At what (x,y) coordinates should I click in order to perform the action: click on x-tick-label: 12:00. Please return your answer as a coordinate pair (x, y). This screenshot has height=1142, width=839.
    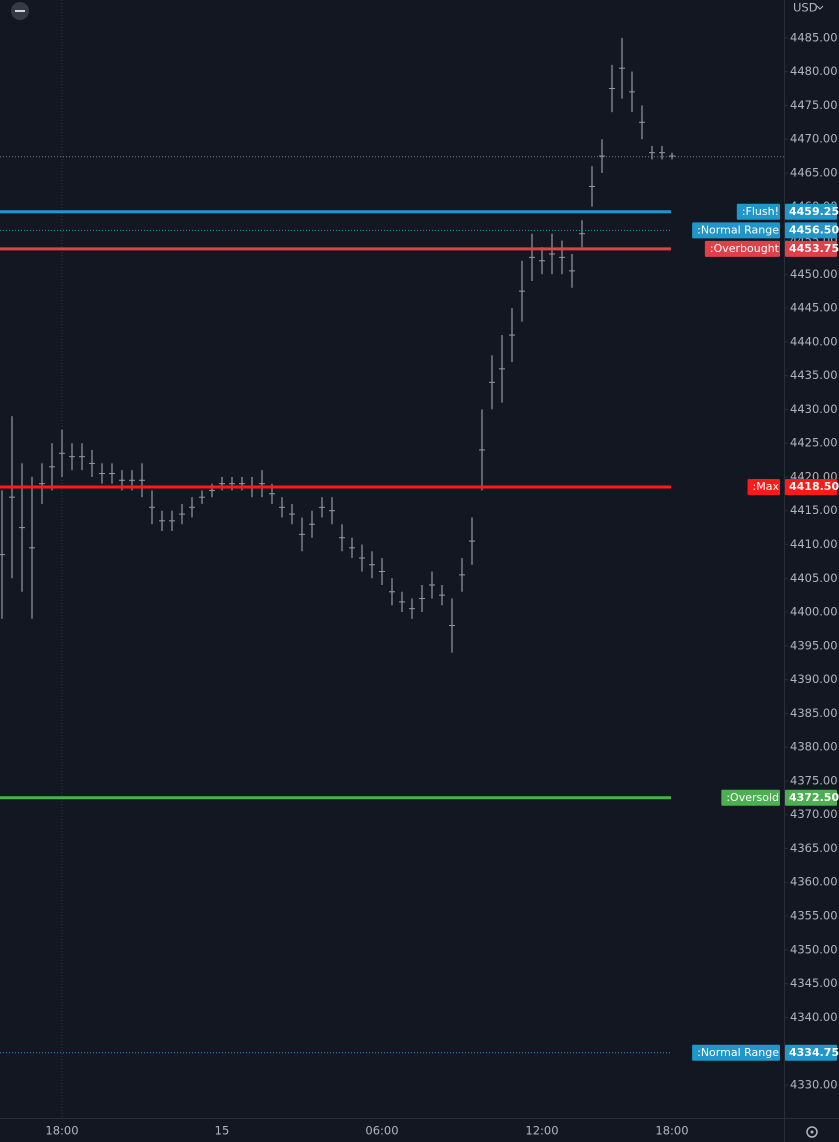
    Looking at the image, I should click on (541, 1131).